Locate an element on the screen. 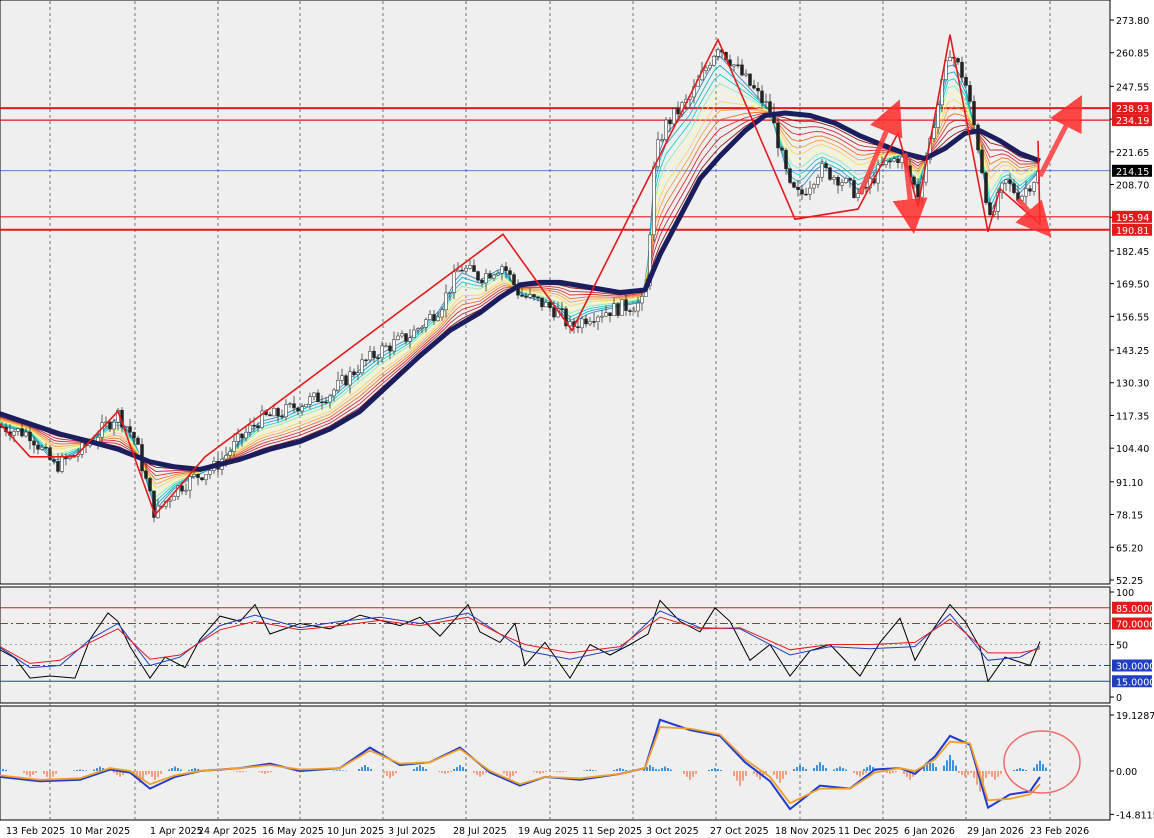  axis-tick-label: 0.00 is located at coordinates (1126, 772).